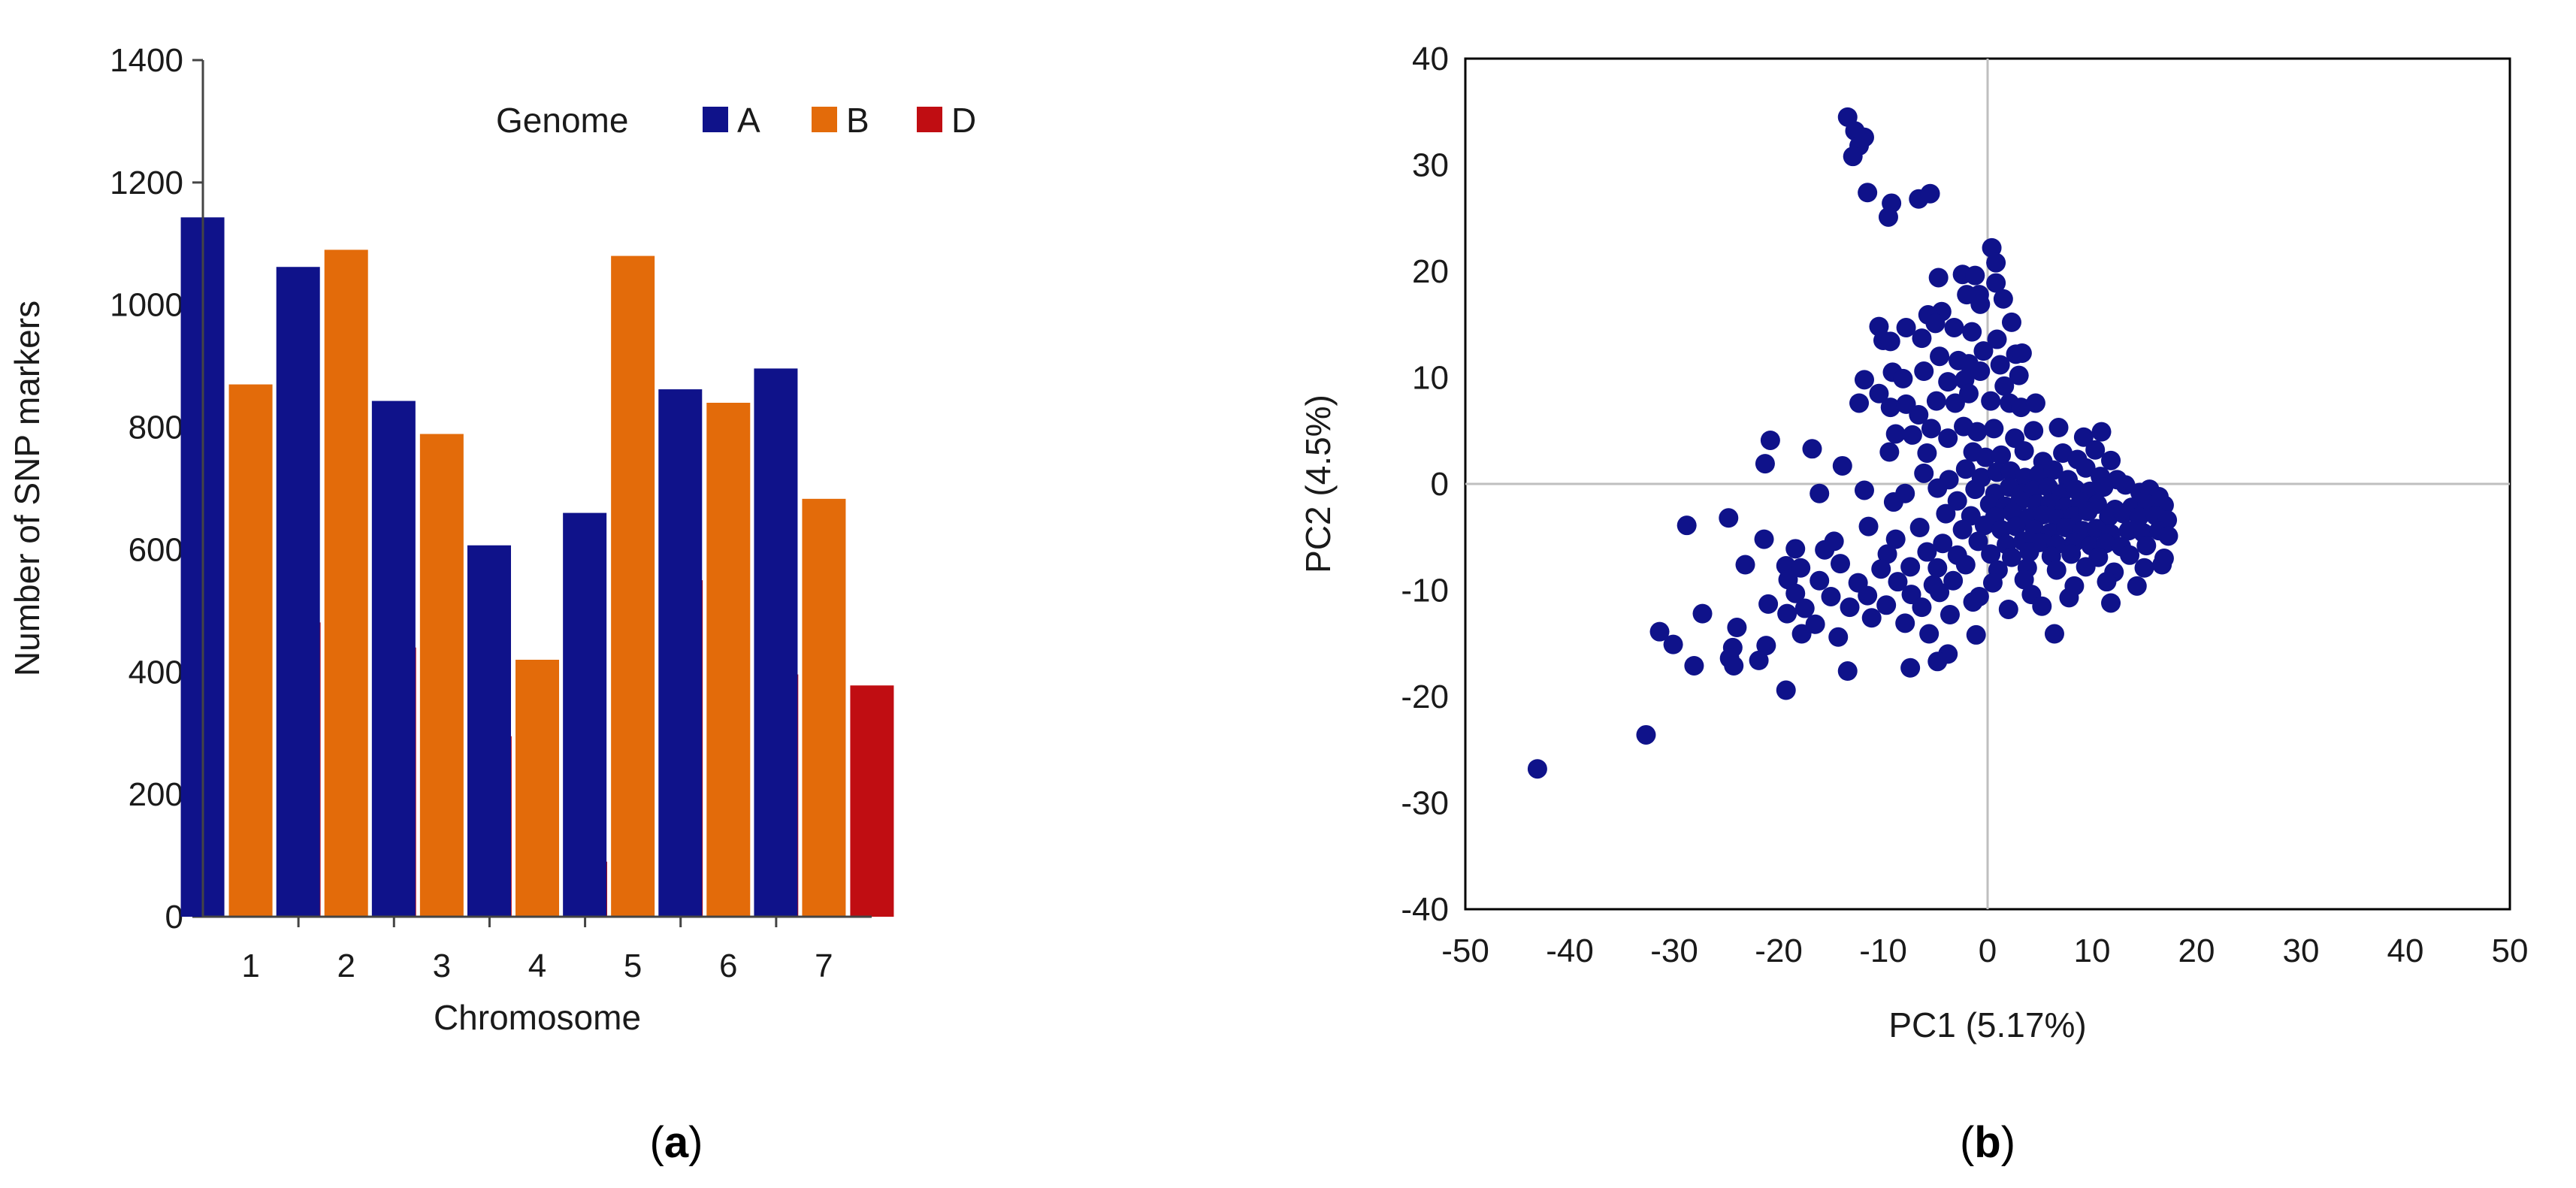 This screenshot has height=1188, width=2576. Describe the element at coordinates (442, 676) in the screenshot. I see `bar-chr3-genome-B` at that location.